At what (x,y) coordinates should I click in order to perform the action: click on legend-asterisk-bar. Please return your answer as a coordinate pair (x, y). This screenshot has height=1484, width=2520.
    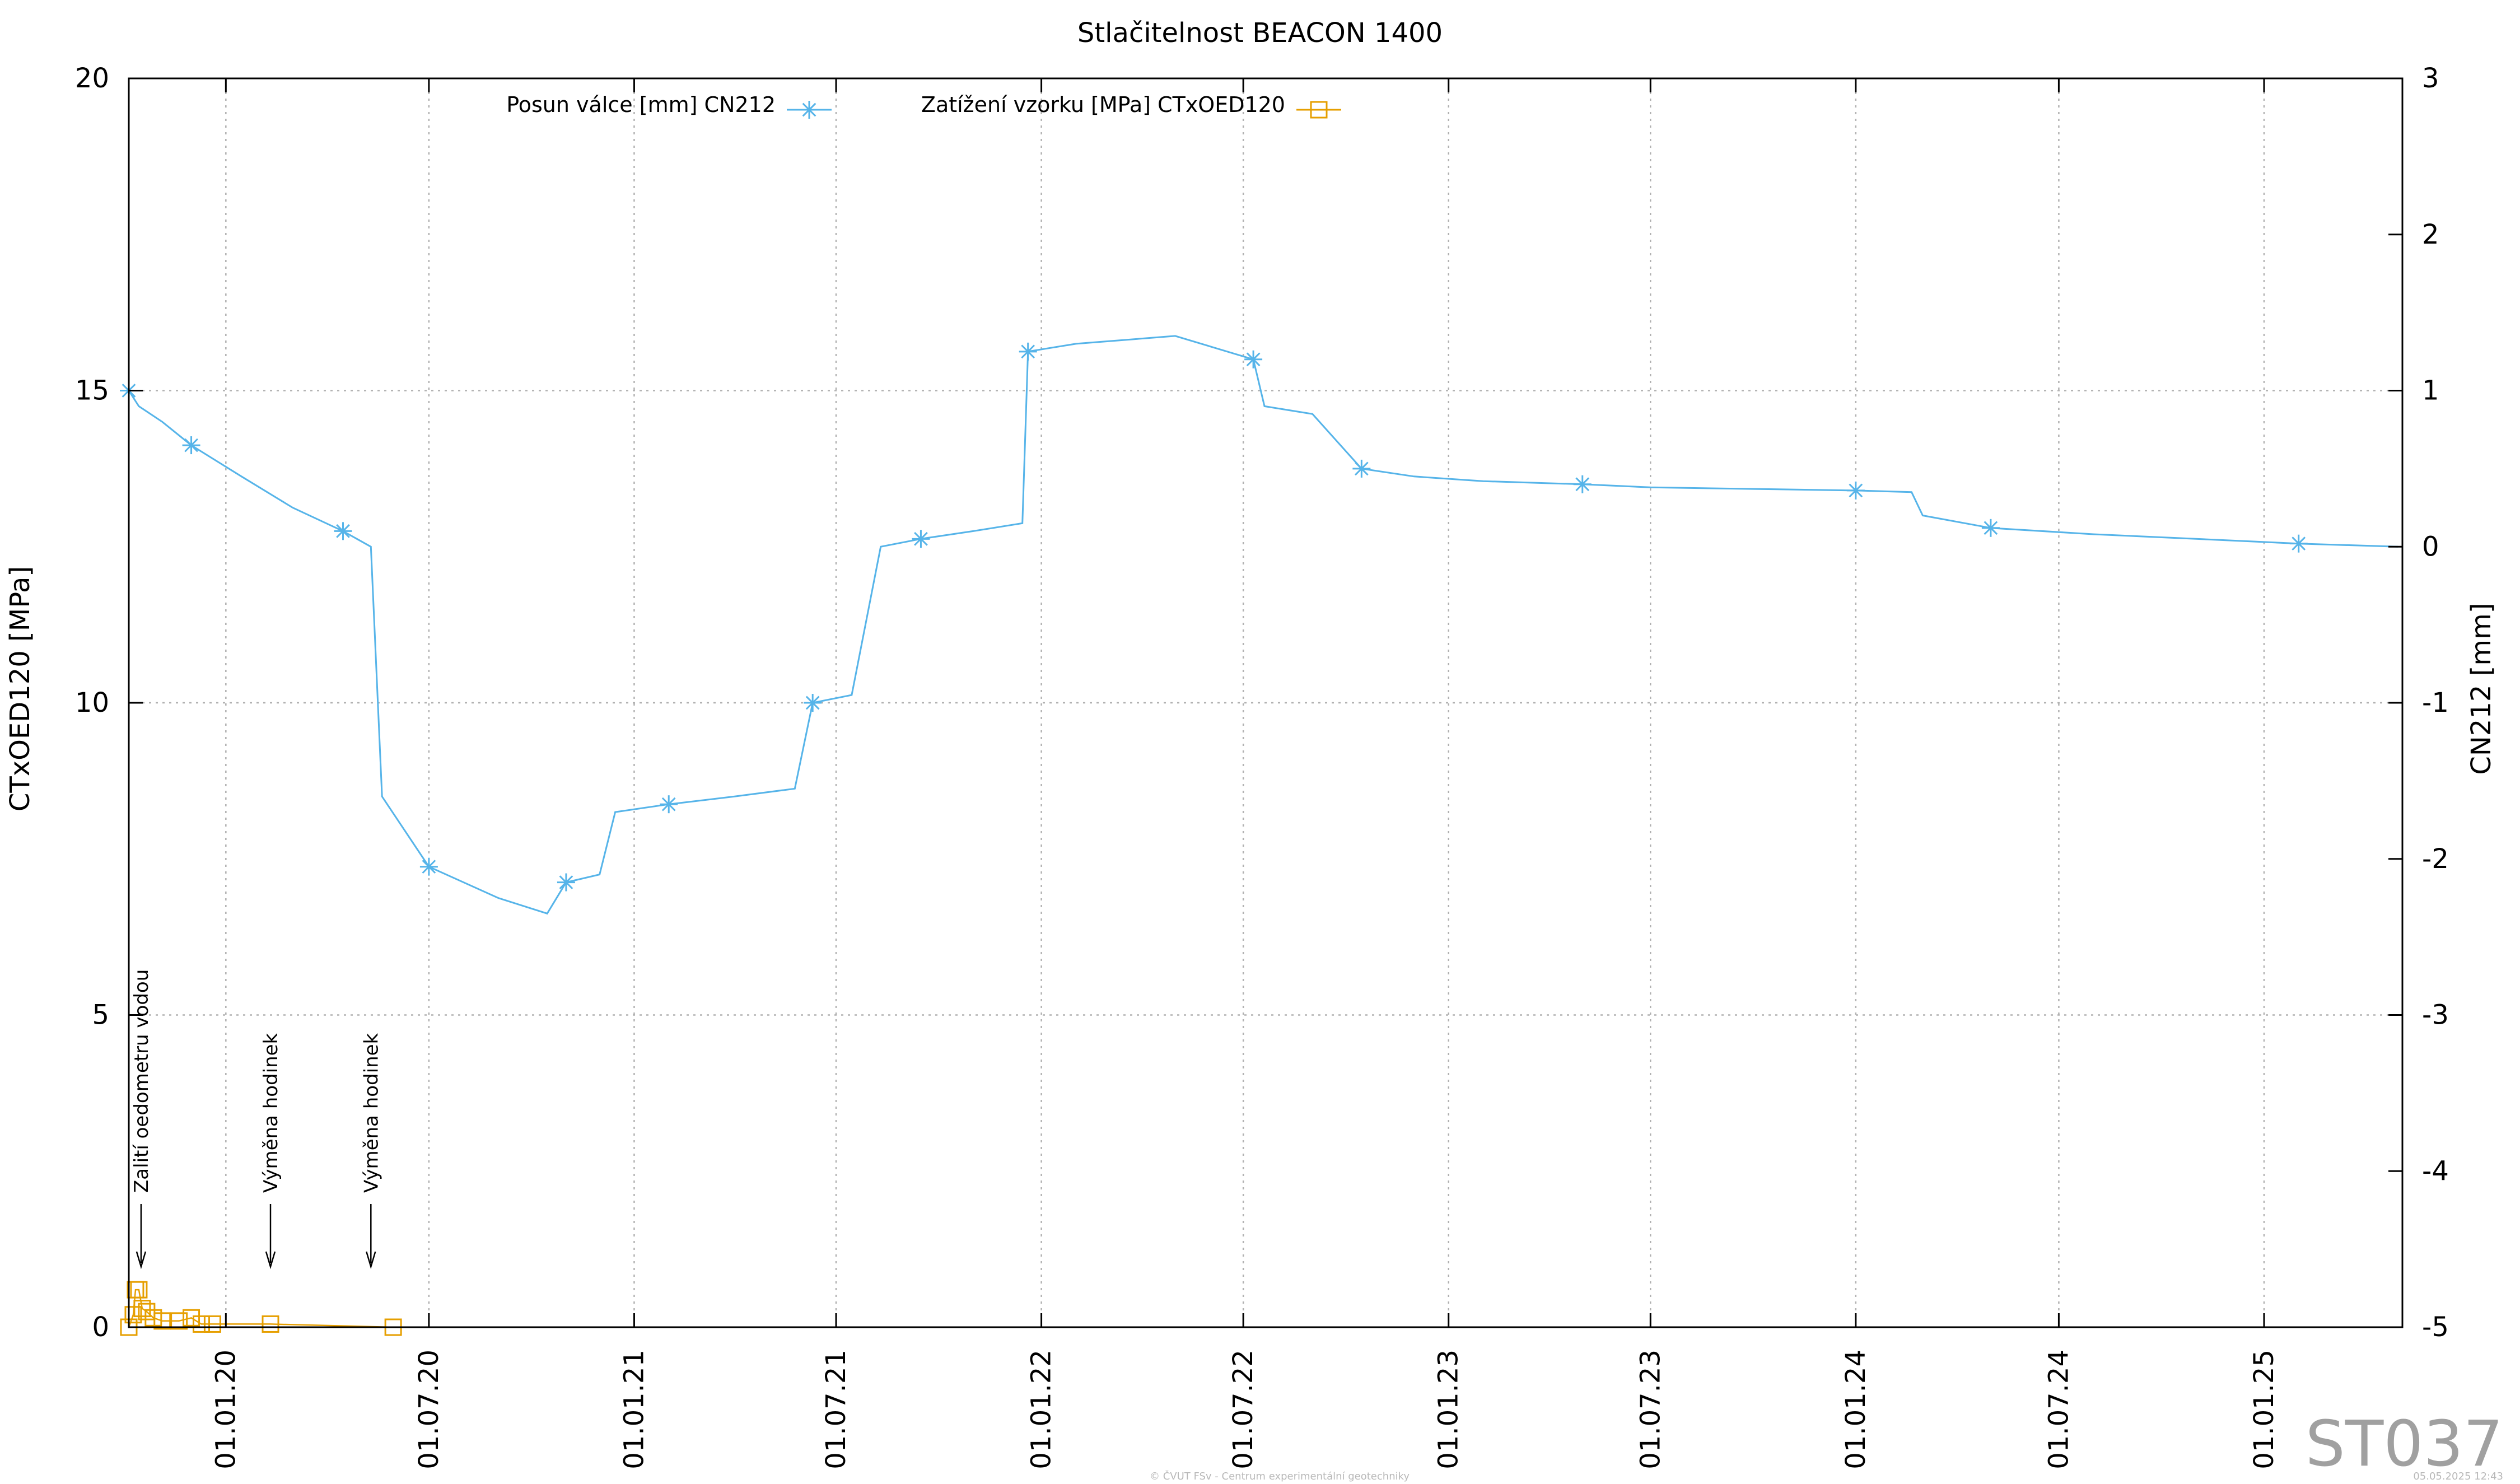
    Looking at the image, I should click on (809, 110).